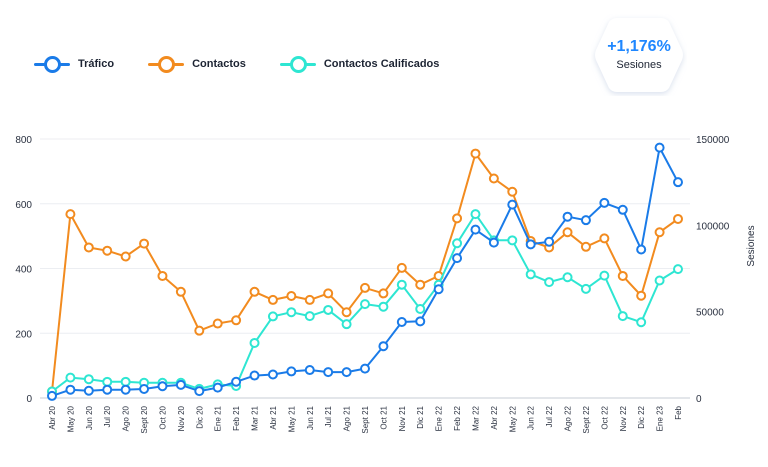 Image resolution: width=768 pixels, height=467 pixels. Describe the element at coordinates (52, 64) in the screenshot. I see `legend-swatch-trafico` at that location.